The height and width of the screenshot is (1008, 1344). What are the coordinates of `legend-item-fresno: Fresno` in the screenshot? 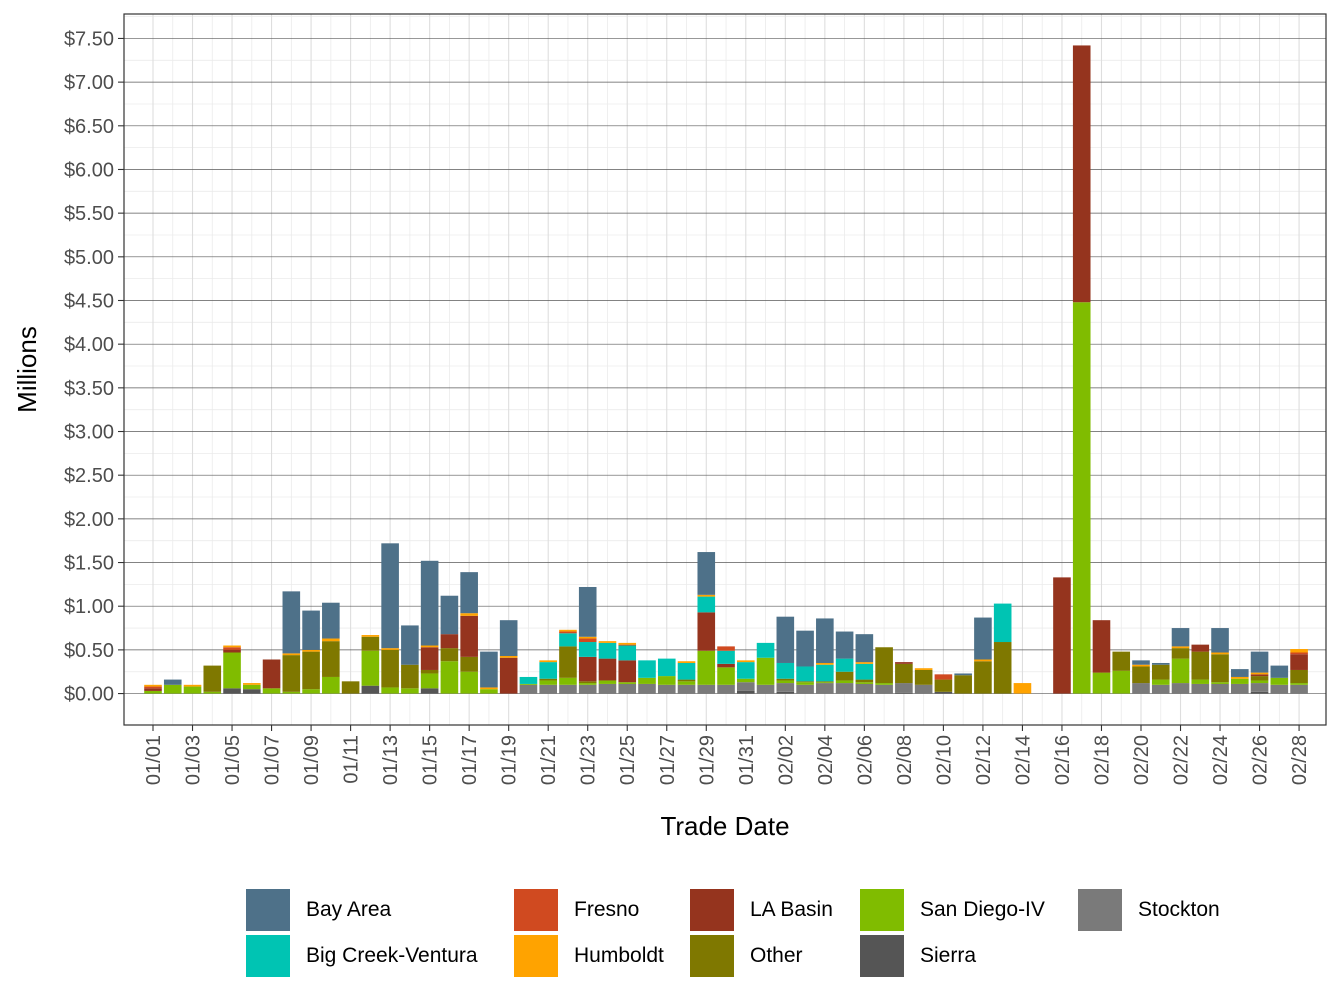 It's located at (576, 910).